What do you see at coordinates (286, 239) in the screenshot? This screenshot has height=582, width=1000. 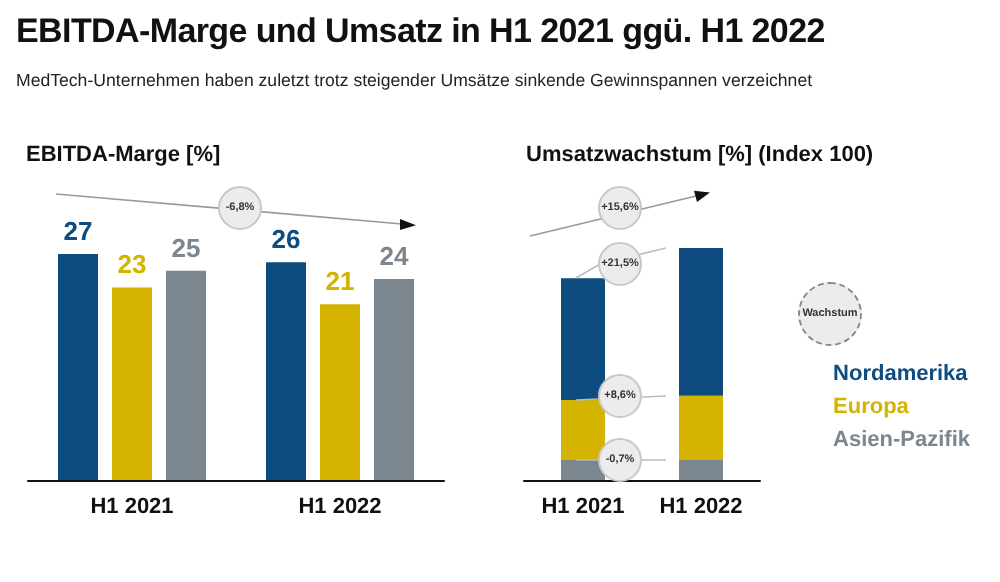 I see `data-label: 26` at bounding box center [286, 239].